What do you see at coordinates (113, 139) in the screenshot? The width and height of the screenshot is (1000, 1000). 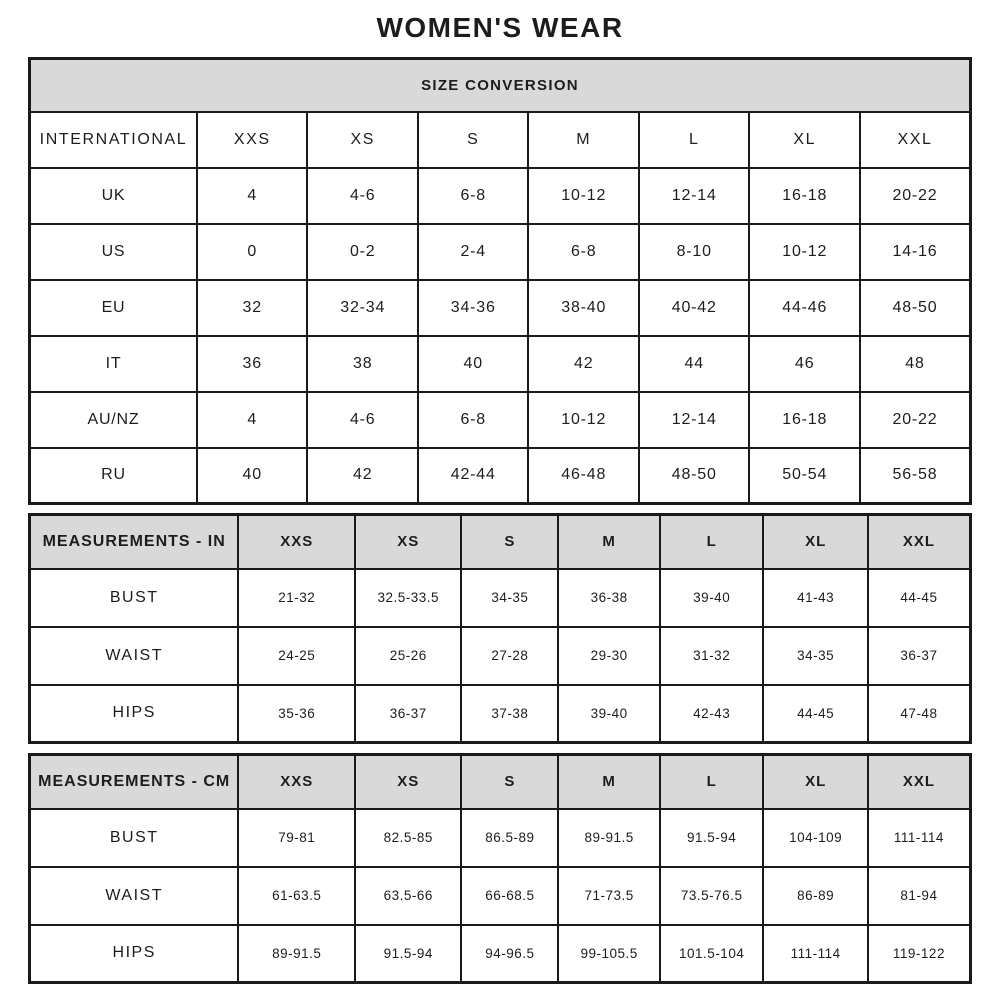 I see `column-header-international: INTERNATIONAL` at bounding box center [113, 139].